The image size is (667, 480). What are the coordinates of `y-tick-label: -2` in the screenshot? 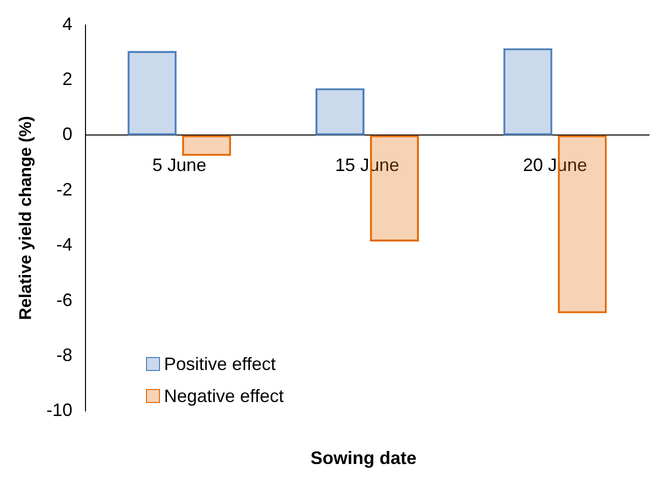 It's located at (64, 189).